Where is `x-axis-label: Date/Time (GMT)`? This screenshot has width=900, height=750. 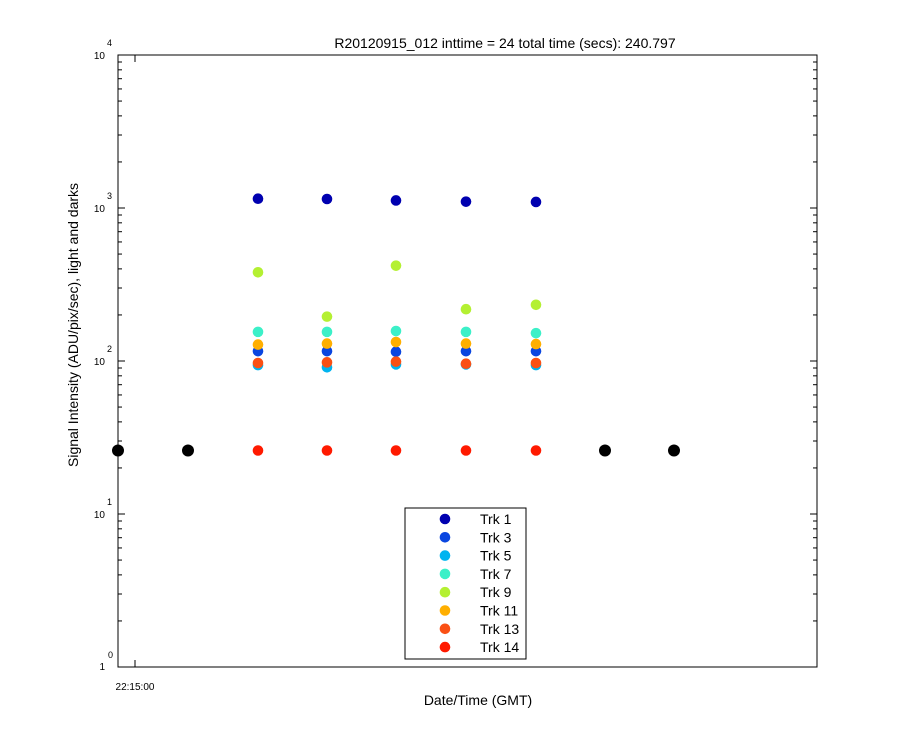 x-axis-label: Date/Time (GMT) is located at coordinates (478, 700).